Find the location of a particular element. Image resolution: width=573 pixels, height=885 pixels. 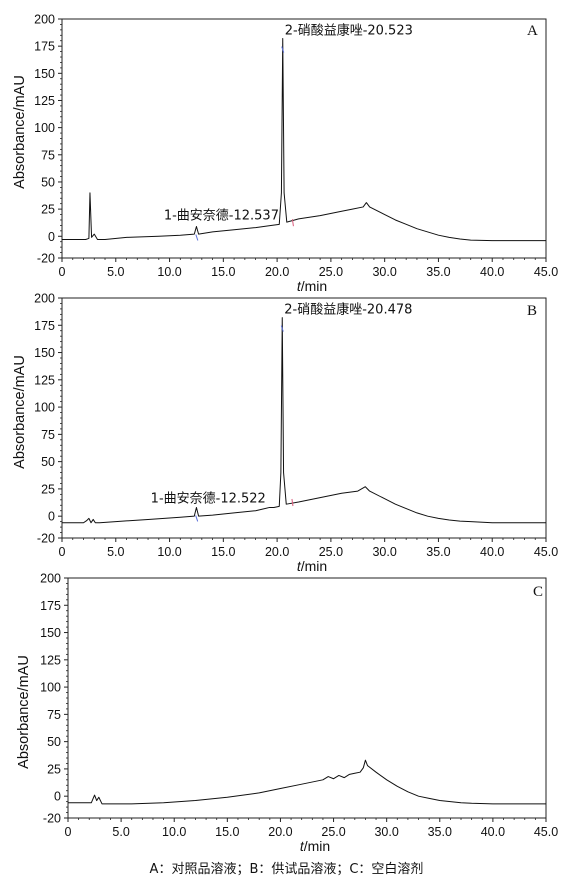

panel-letter: C is located at coordinates (538, 592).